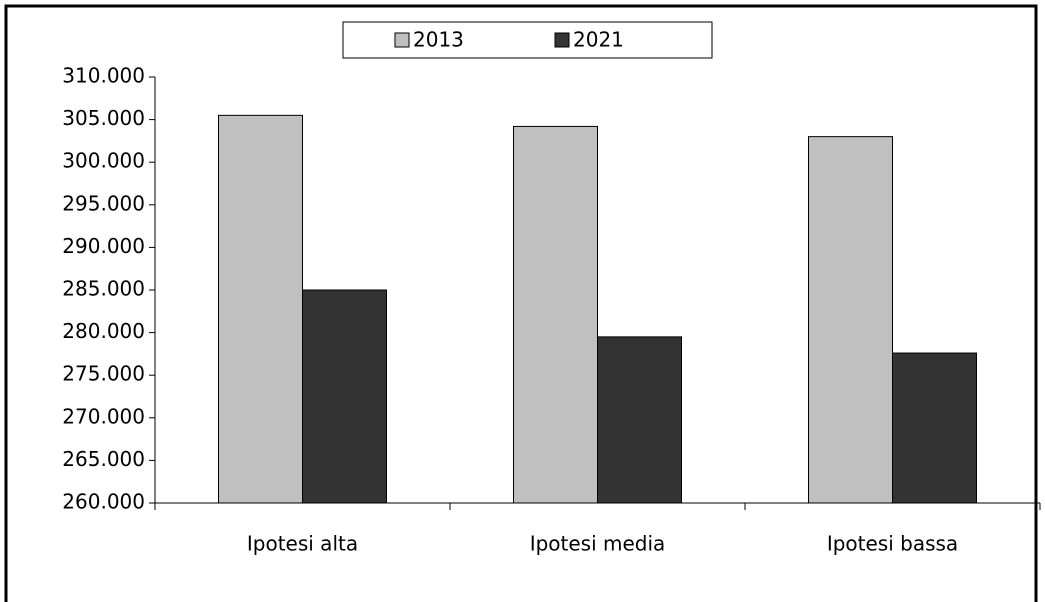  I want to click on y-tick-label: 270.000, so click(103, 416).